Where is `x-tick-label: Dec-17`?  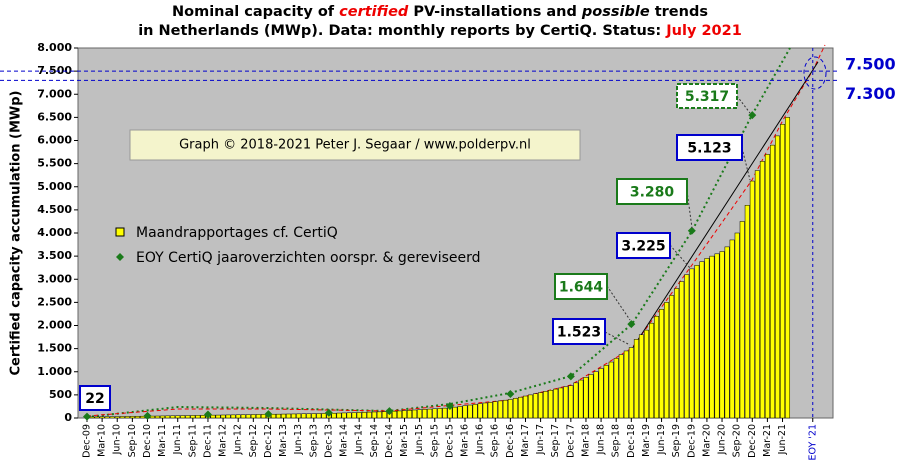 x-tick-label: Dec-17 is located at coordinates (570, 441).